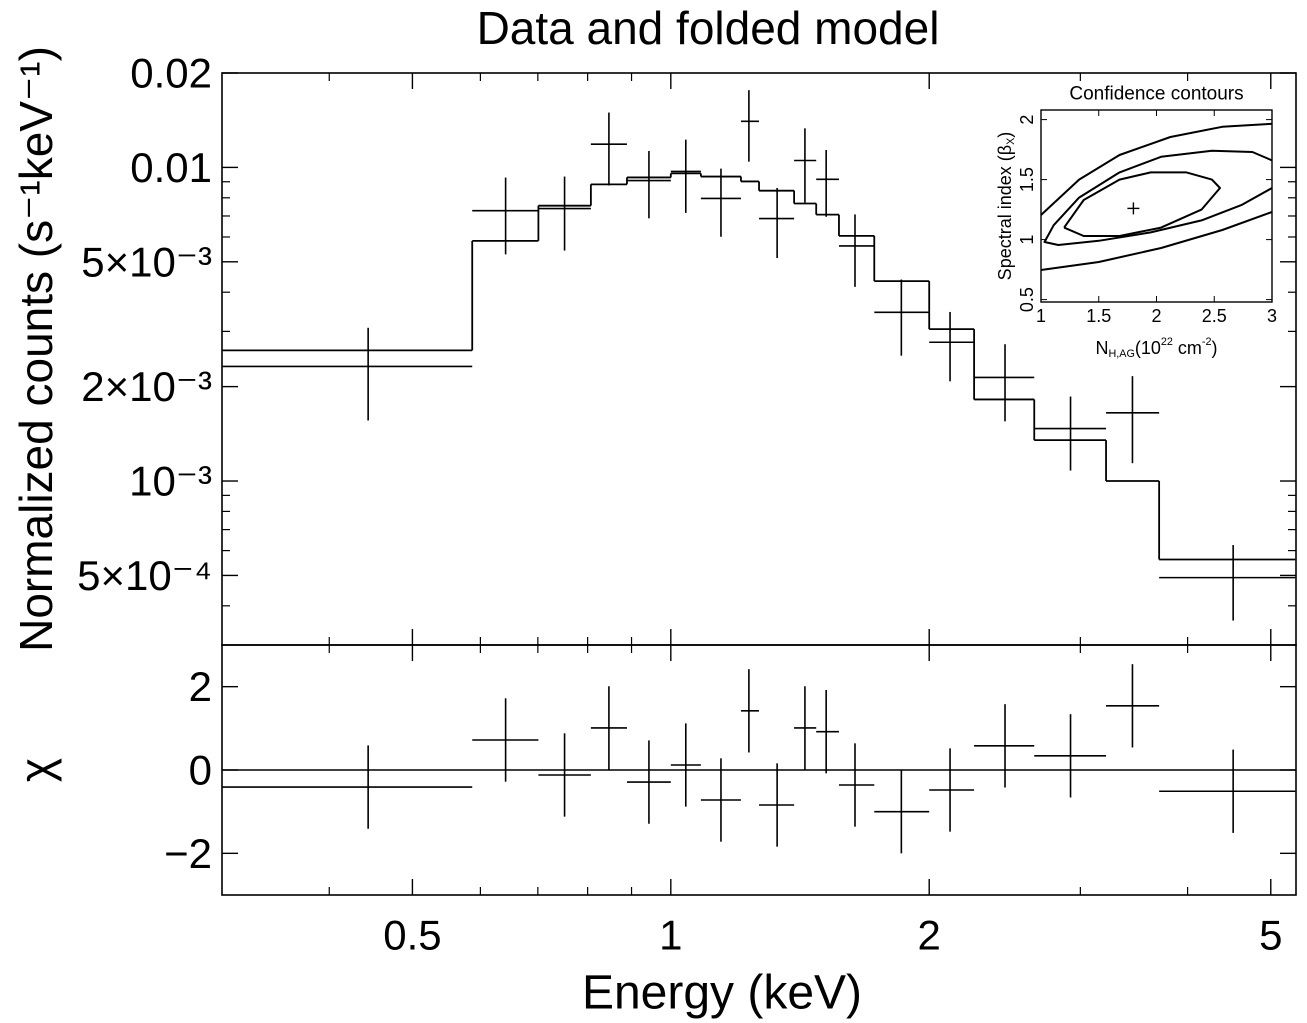 This screenshot has width=1307, height=1023. Describe the element at coordinates (1005, 212) in the screenshot. I see `inset-y-label-part: Spectral index (β` at that location.